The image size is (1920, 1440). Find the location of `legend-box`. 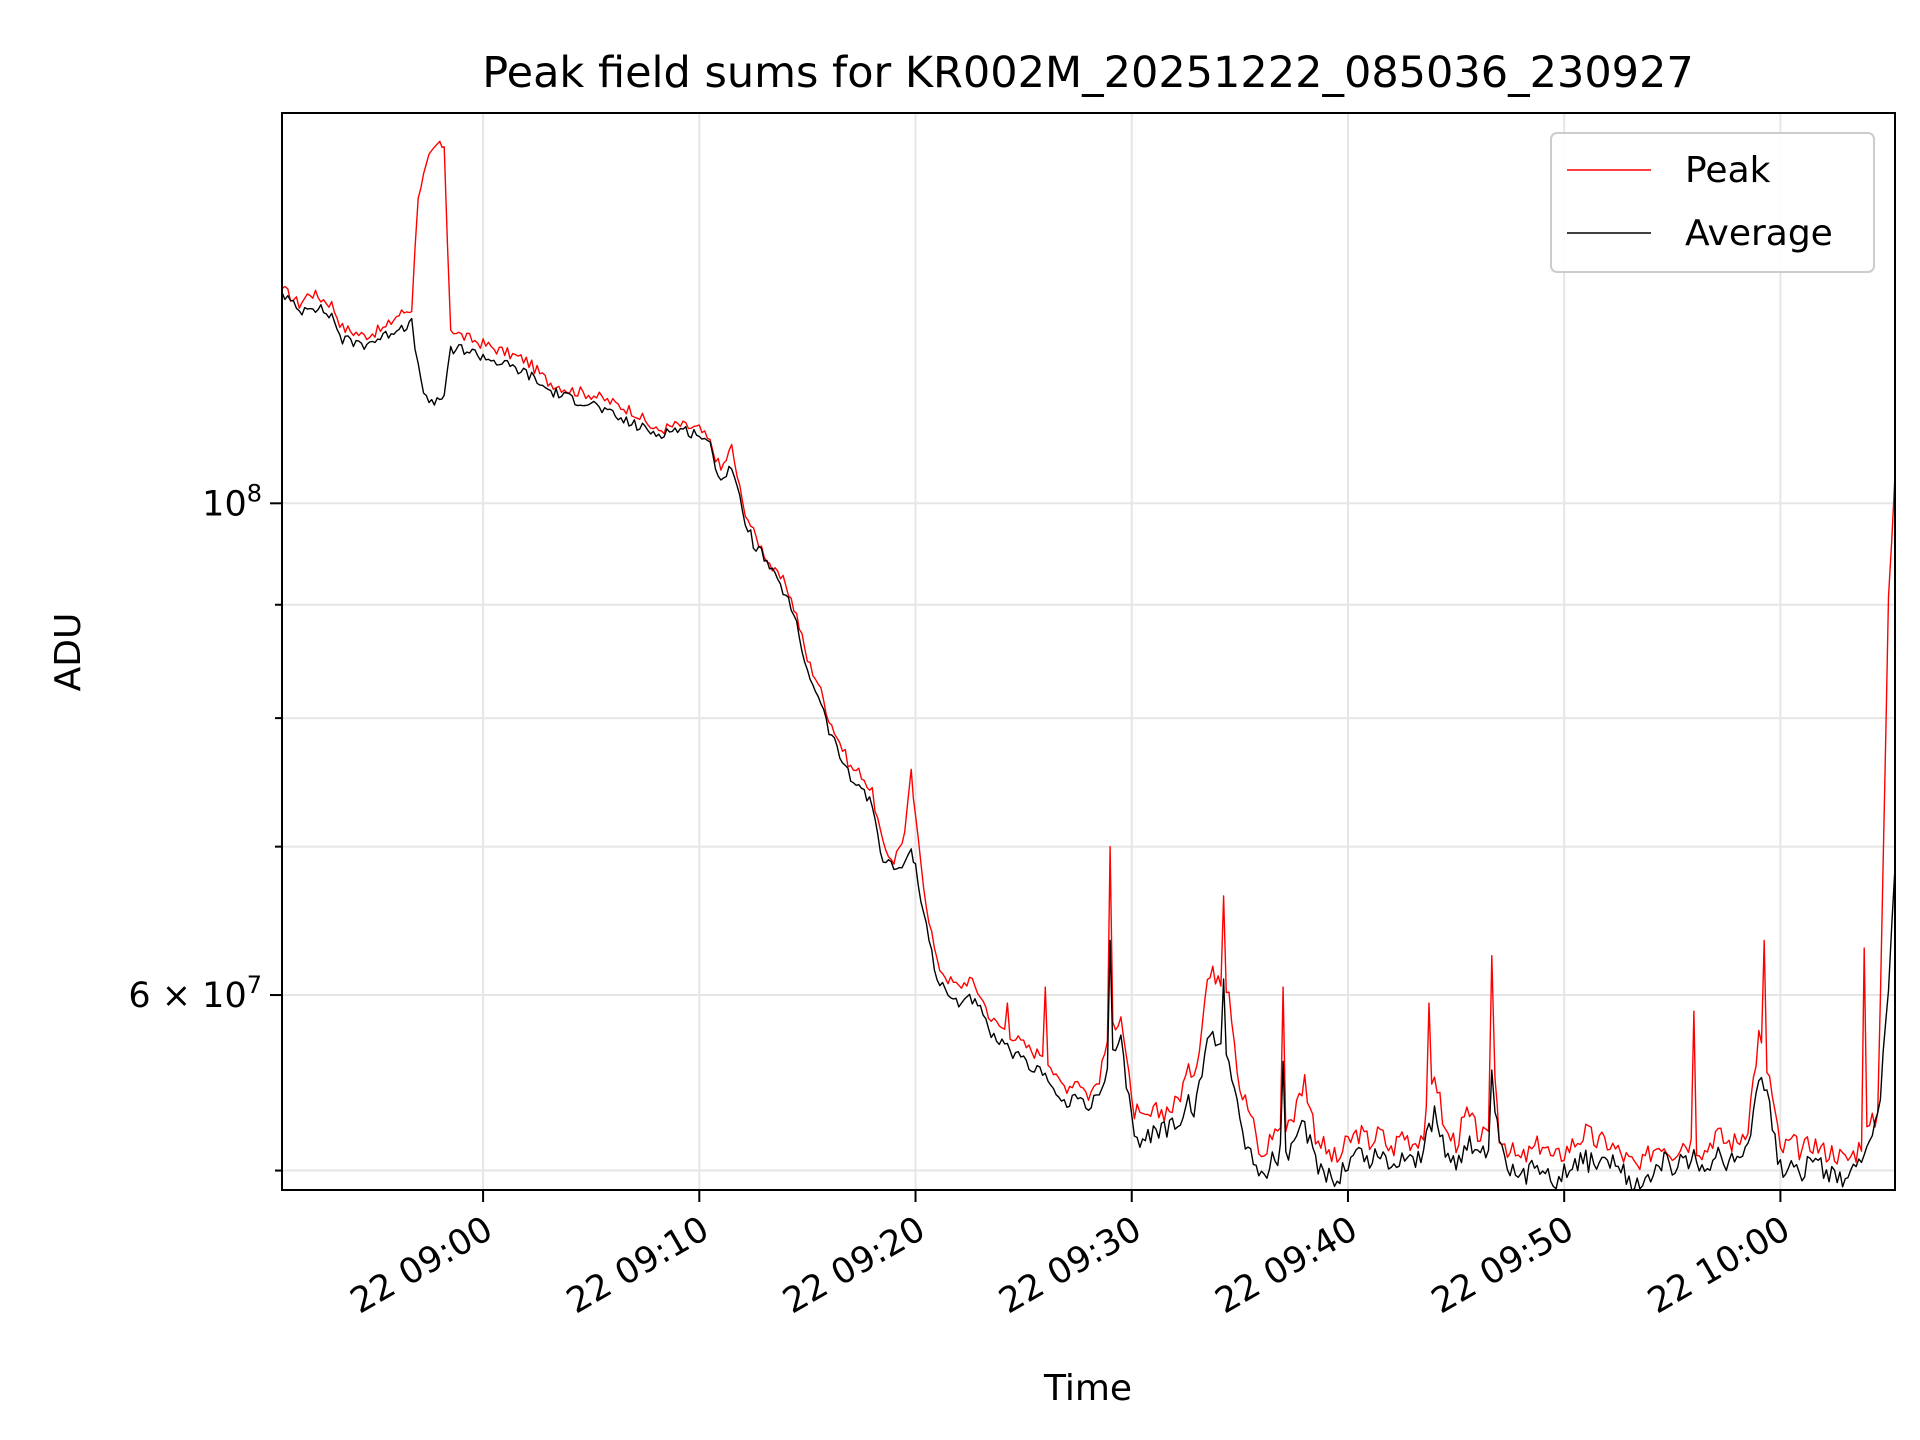

legend-box is located at coordinates (1712, 202).